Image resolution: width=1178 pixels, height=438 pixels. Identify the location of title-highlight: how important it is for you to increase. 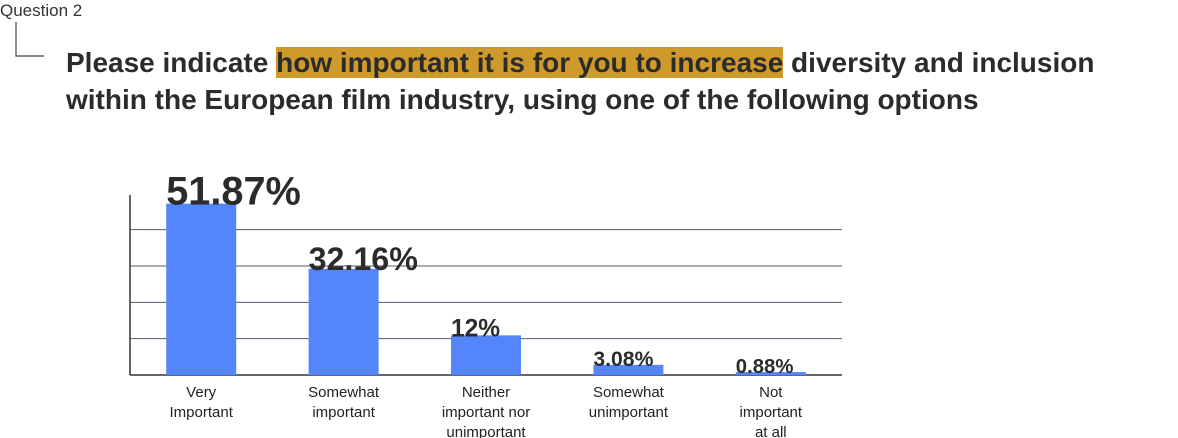
(530, 62).